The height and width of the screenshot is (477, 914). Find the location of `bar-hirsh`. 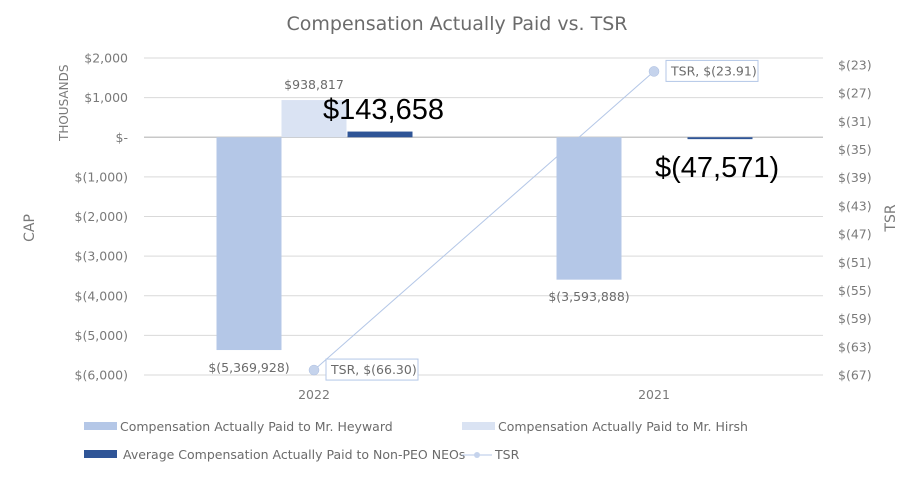

bar-hirsh is located at coordinates (314, 119).